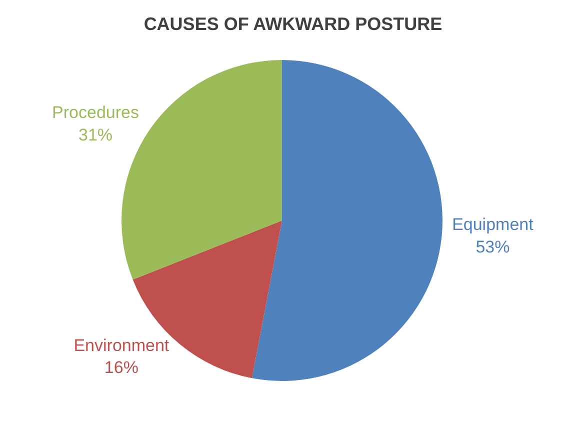 The height and width of the screenshot is (431, 586). What do you see at coordinates (95, 134) in the screenshot?
I see `data-label: 31%` at bounding box center [95, 134].